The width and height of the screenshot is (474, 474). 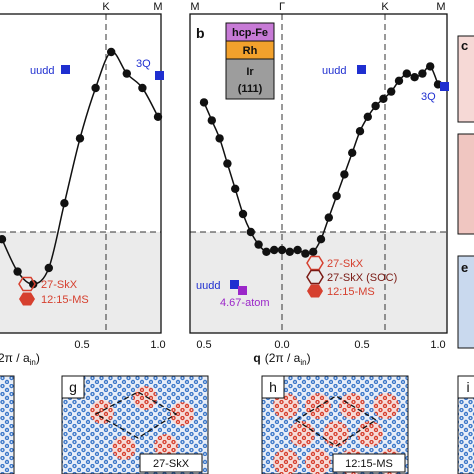 I want to click on panel-a-shaded-region, so click(x=80, y=282).